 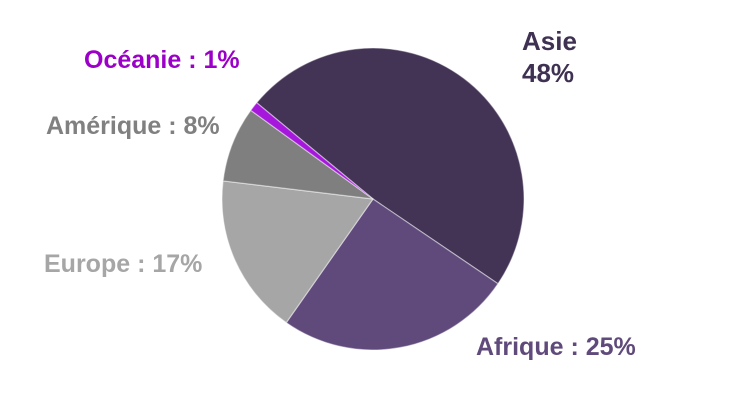 What do you see at coordinates (392, 274) in the screenshot?
I see `pie-slice-afrique` at bounding box center [392, 274].